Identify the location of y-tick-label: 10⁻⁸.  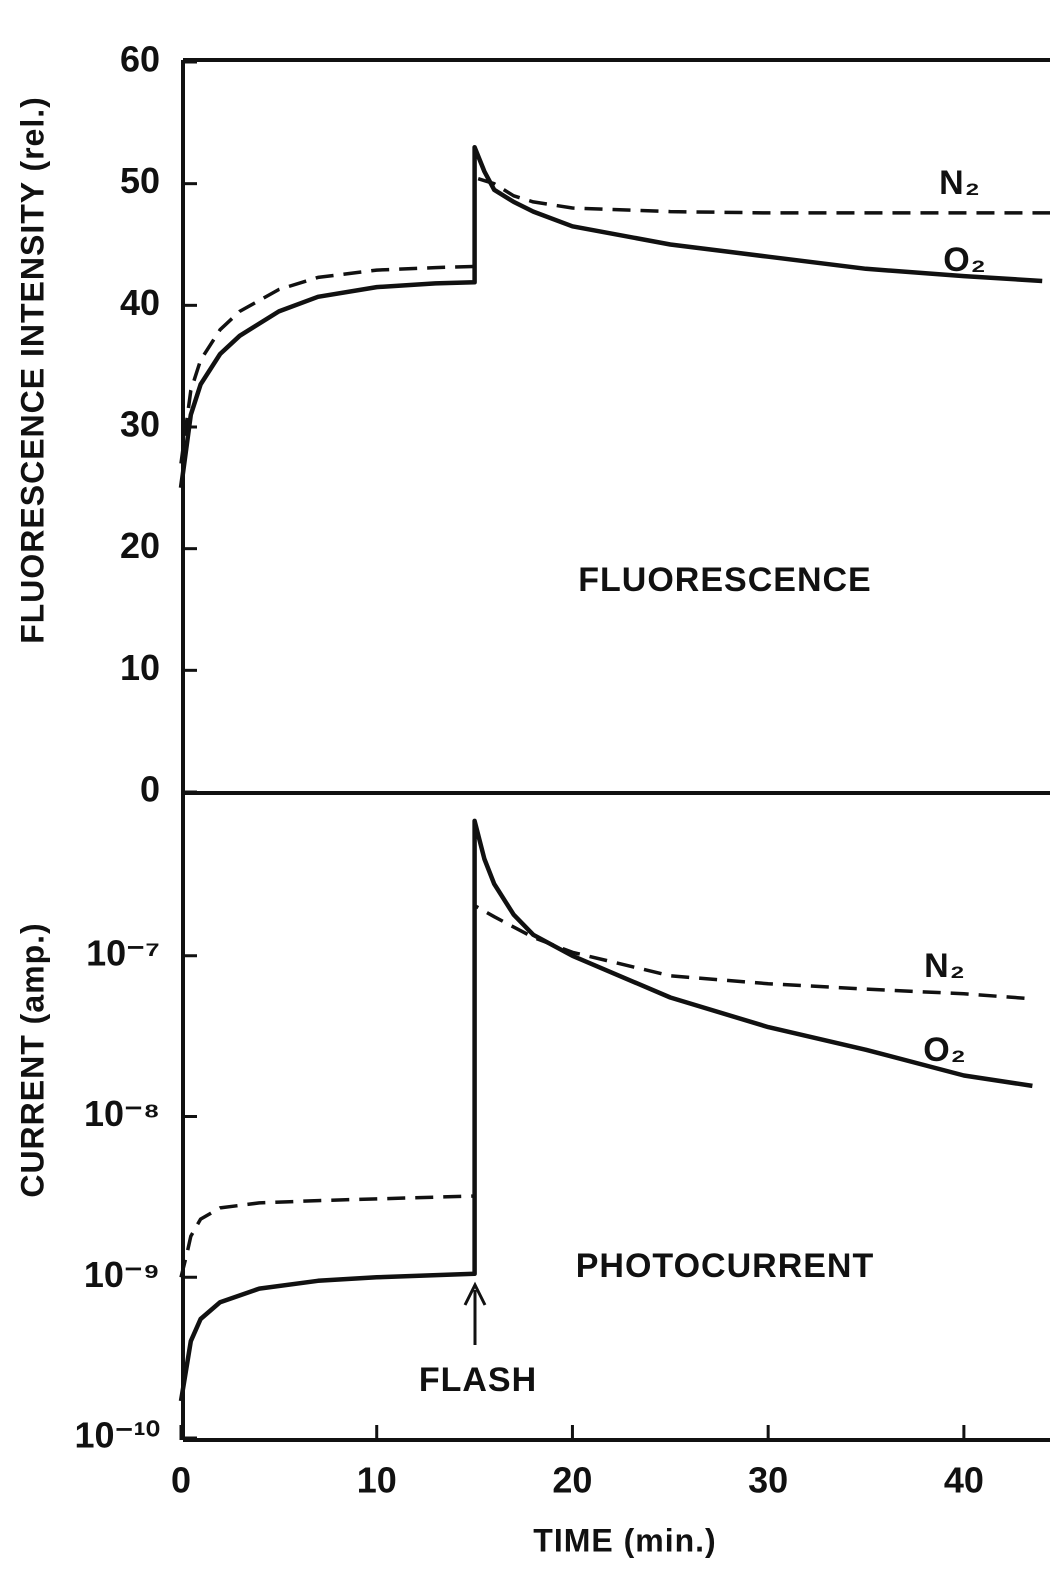
(122, 1113).